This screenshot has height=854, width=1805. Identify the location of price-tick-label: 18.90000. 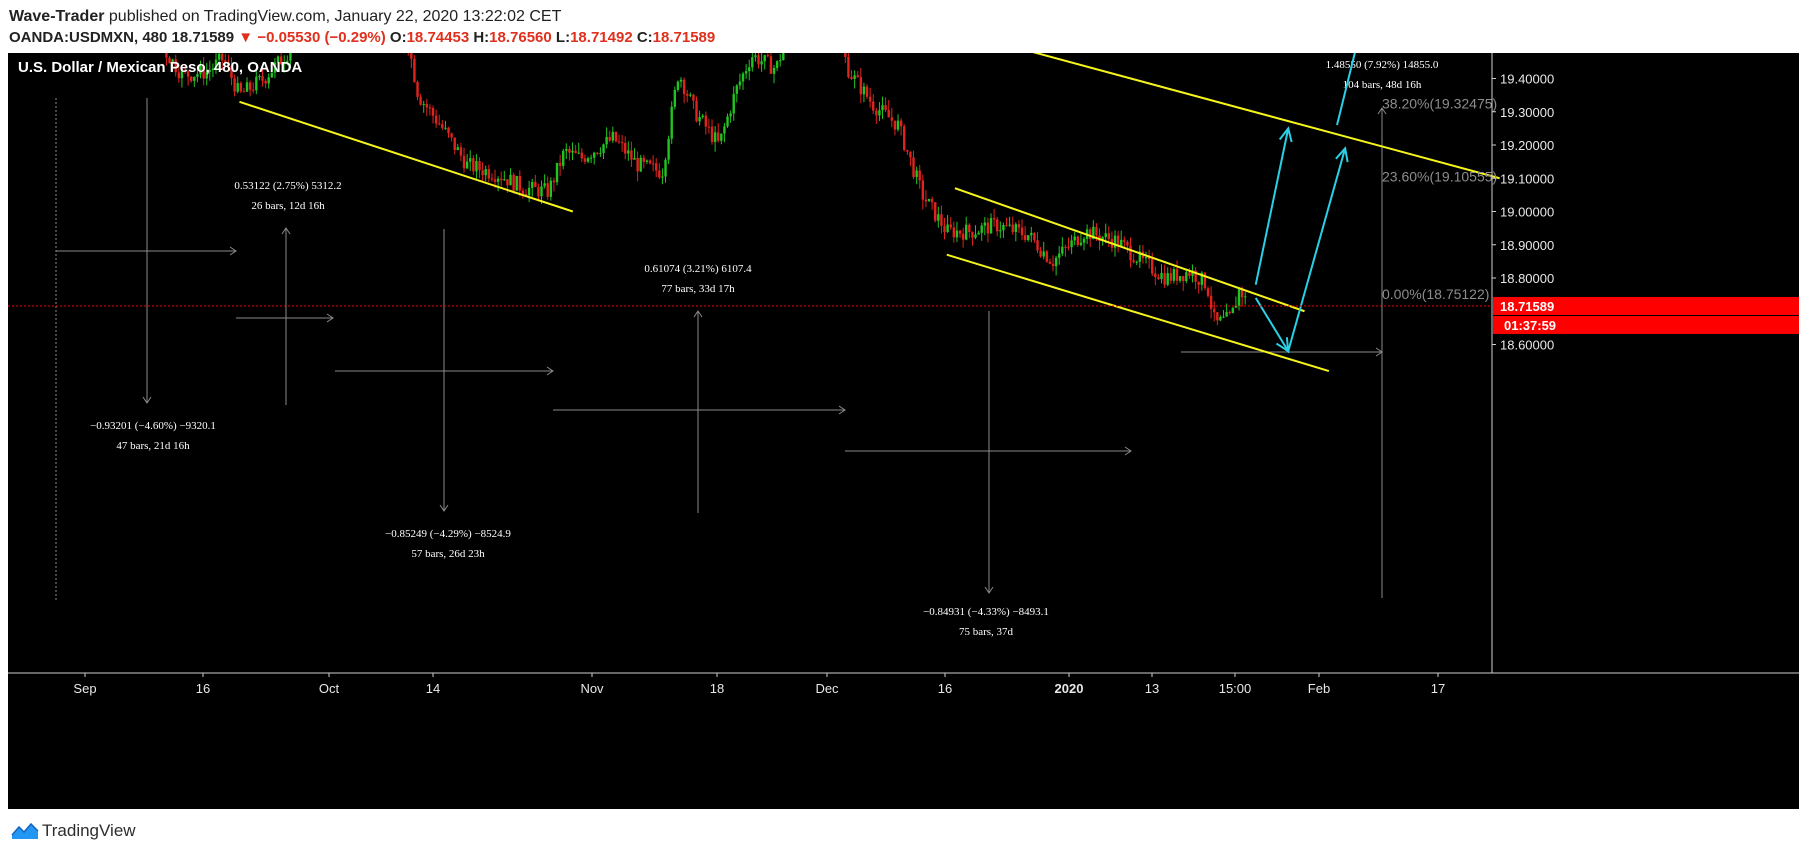
(1527, 245).